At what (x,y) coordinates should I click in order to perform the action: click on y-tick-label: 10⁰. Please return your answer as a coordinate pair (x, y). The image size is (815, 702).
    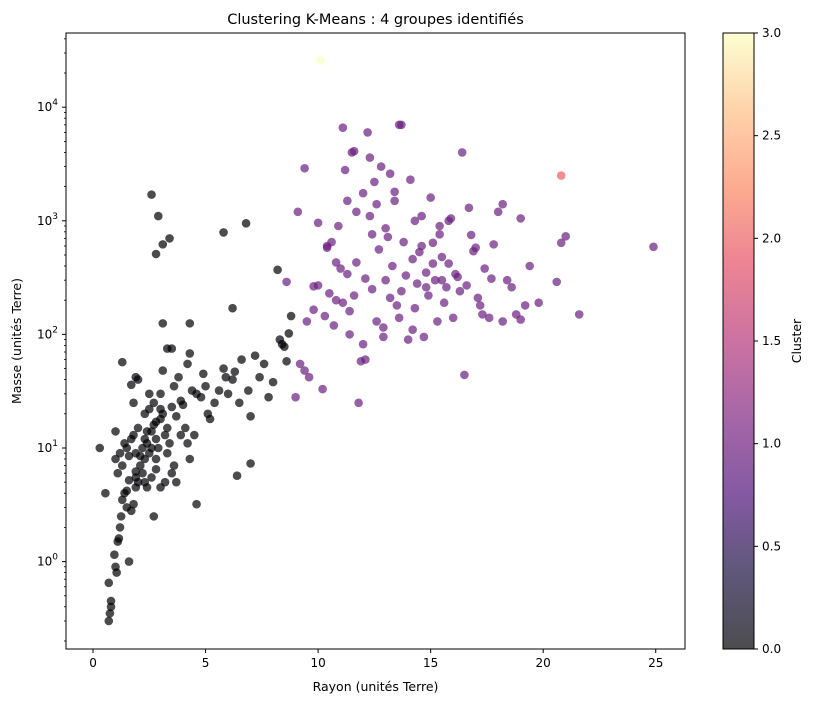
    Looking at the image, I should click on (47, 561).